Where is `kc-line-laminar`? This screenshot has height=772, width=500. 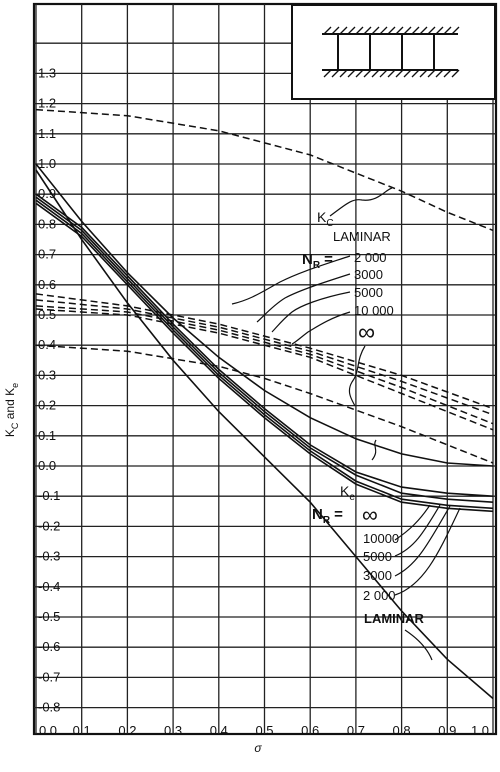 kc-line-laminar is located at coordinates (264, 170).